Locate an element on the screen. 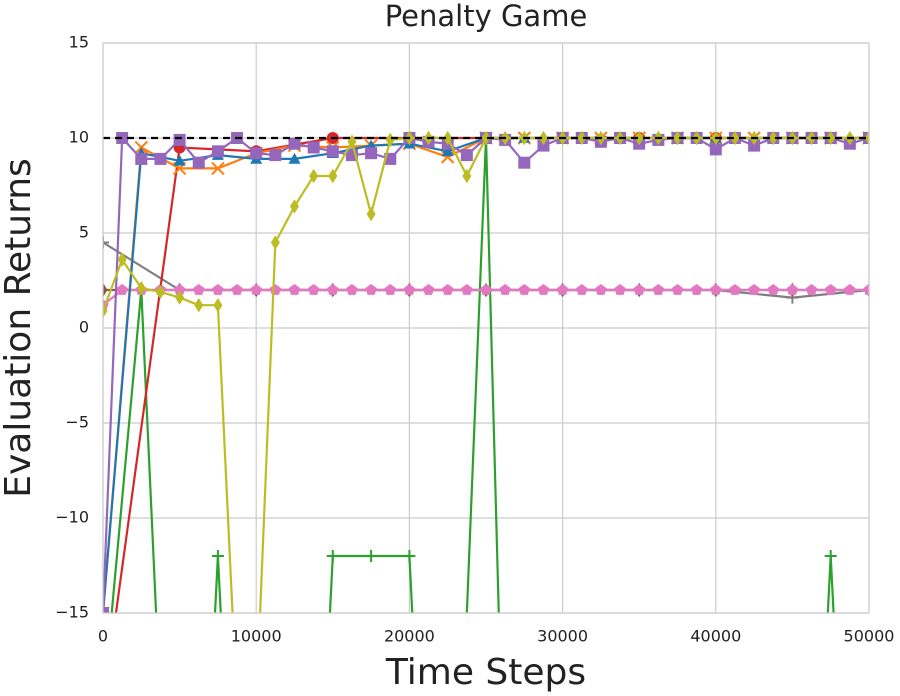 This screenshot has height=696, width=900. chart-title: Penalty Game is located at coordinates (486, 16).